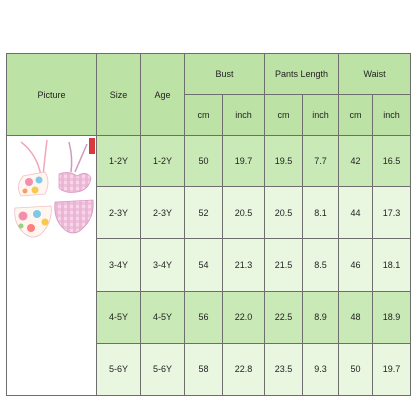 This screenshot has width=416, height=416. What do you see at coordinates (162, 161) in the screenshot?
I see `age-cell: 1-2Y` at bounding box center [162, 161].